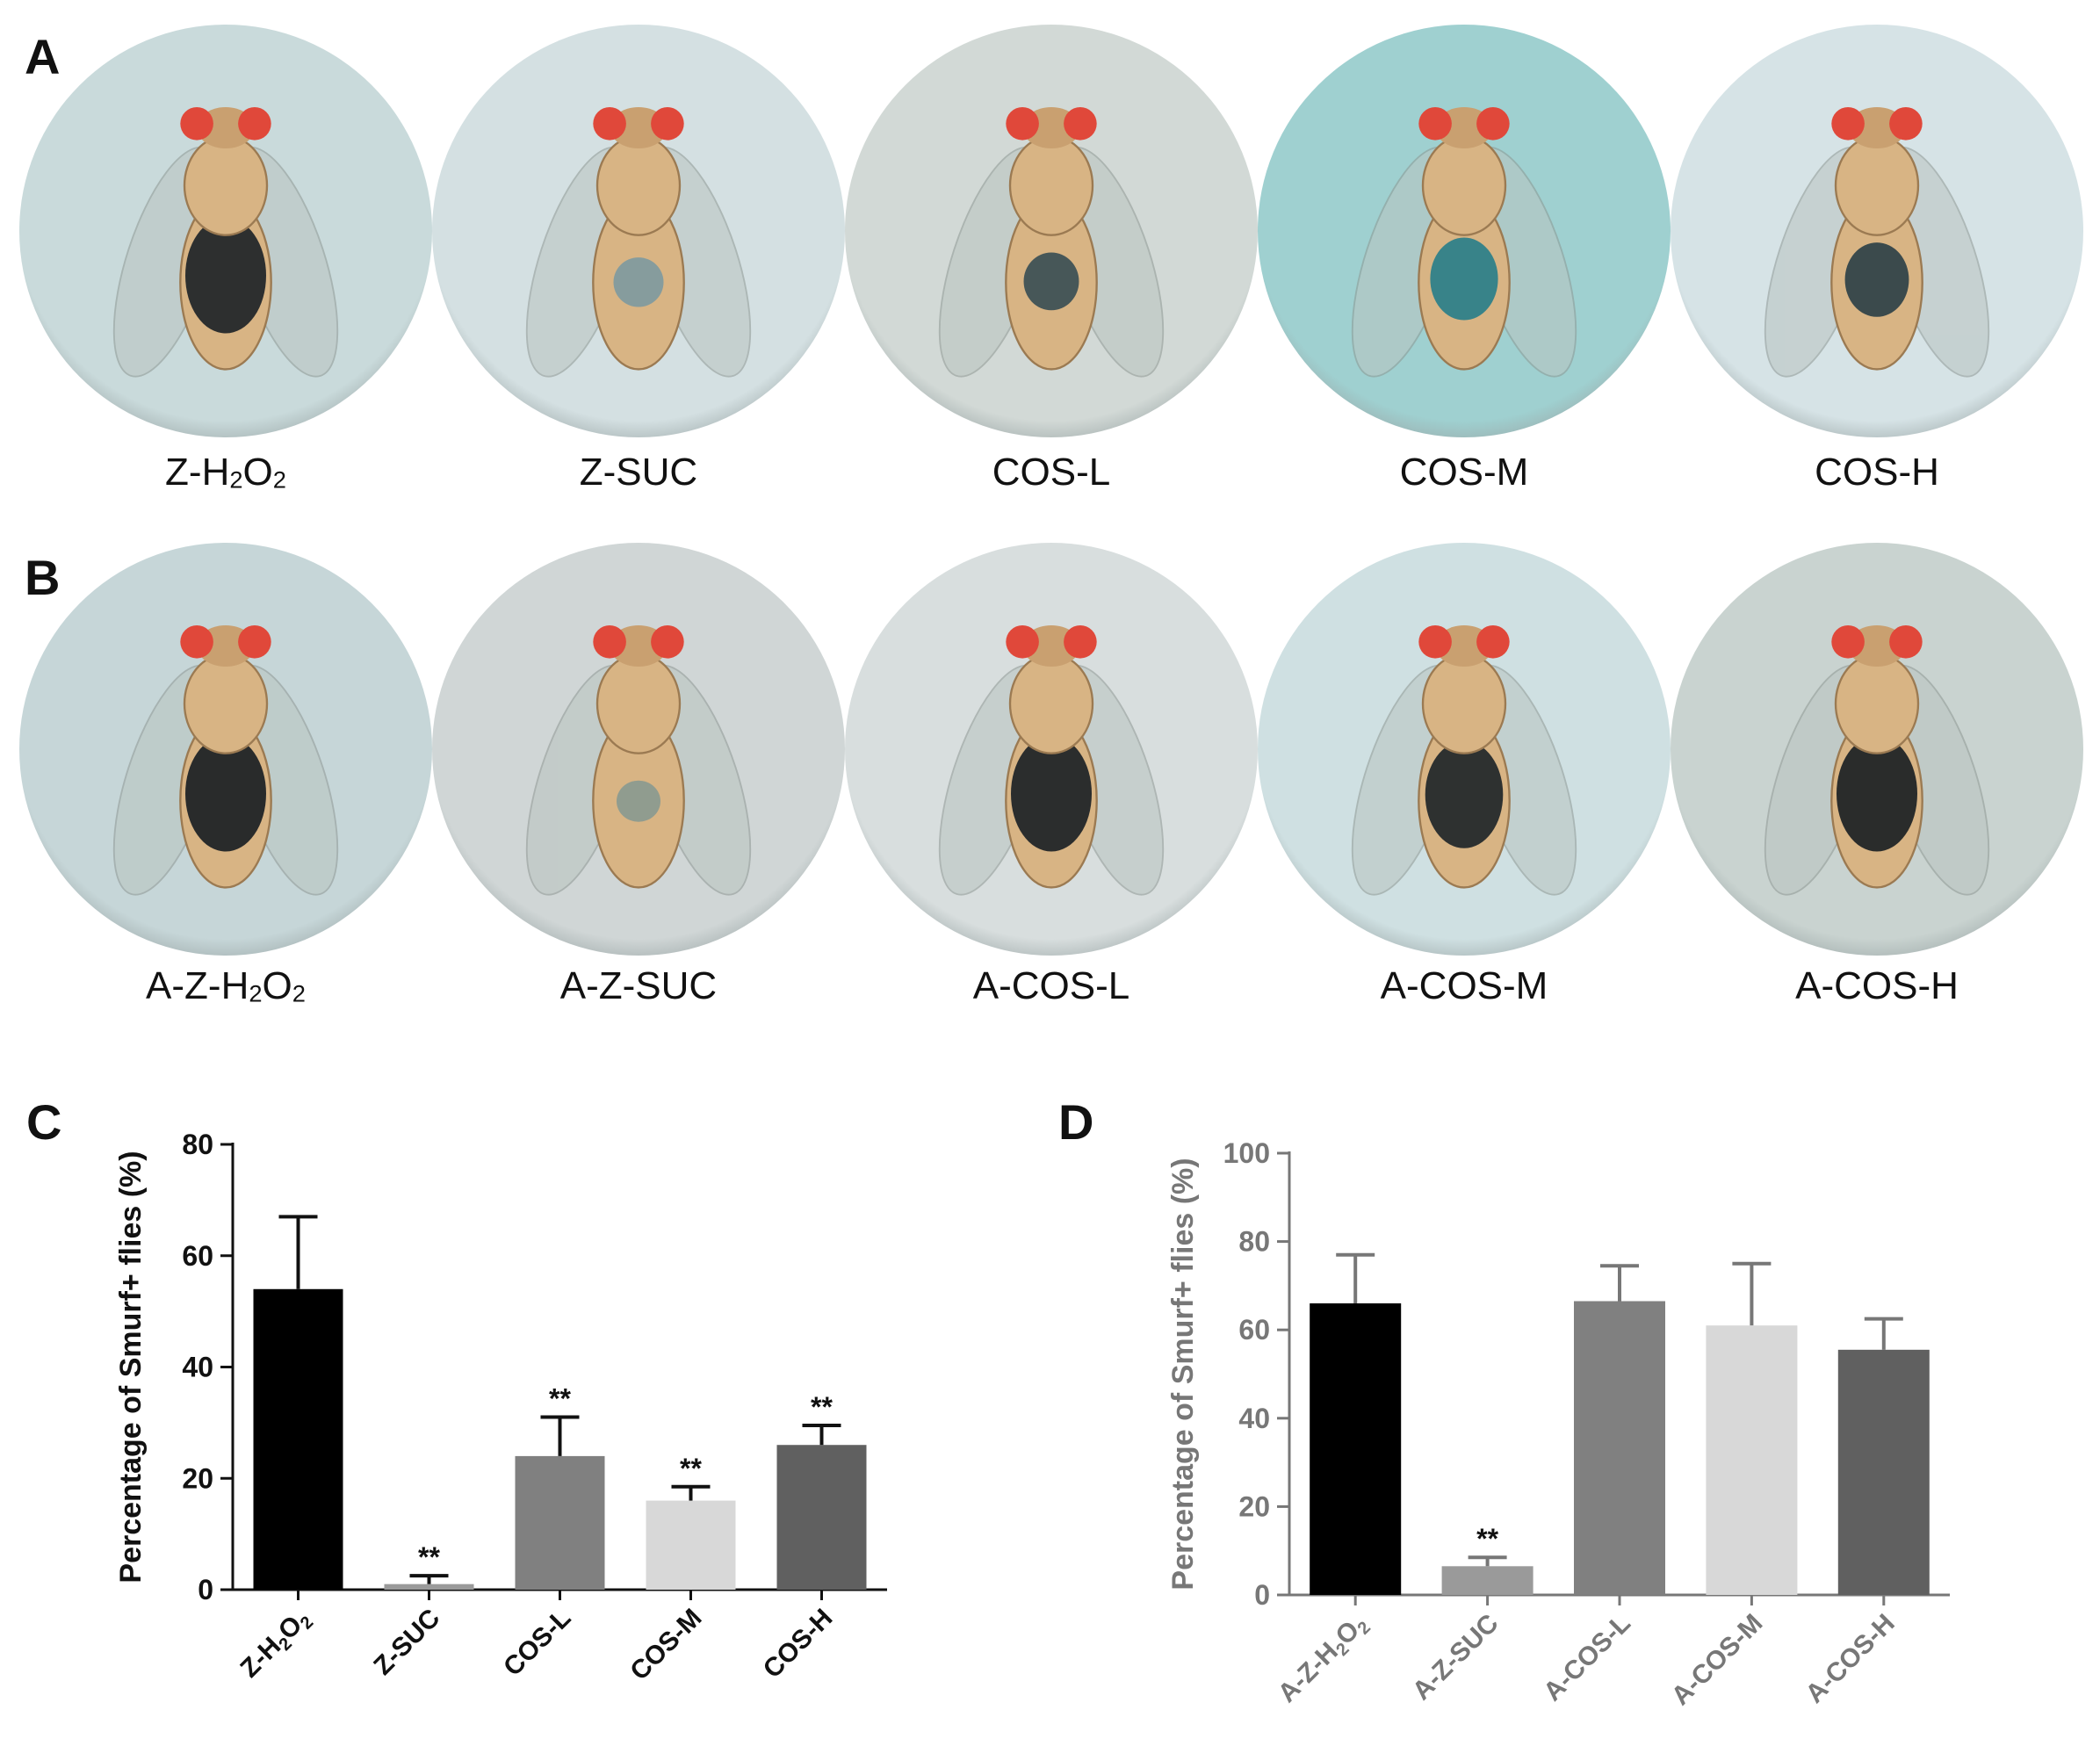 The height and width of the screenshot is (1746, 2100). I want to click on x-tick-label: COS-H, so click(798, 1644).